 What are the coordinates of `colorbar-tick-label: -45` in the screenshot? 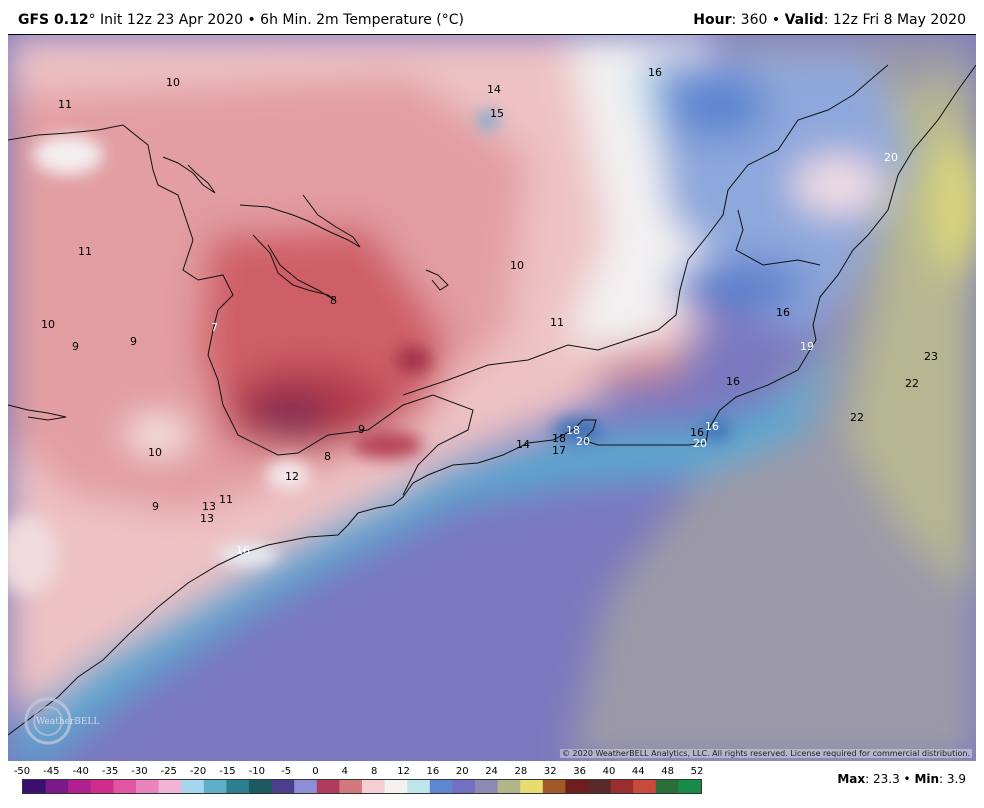 It's located at (51, 771).